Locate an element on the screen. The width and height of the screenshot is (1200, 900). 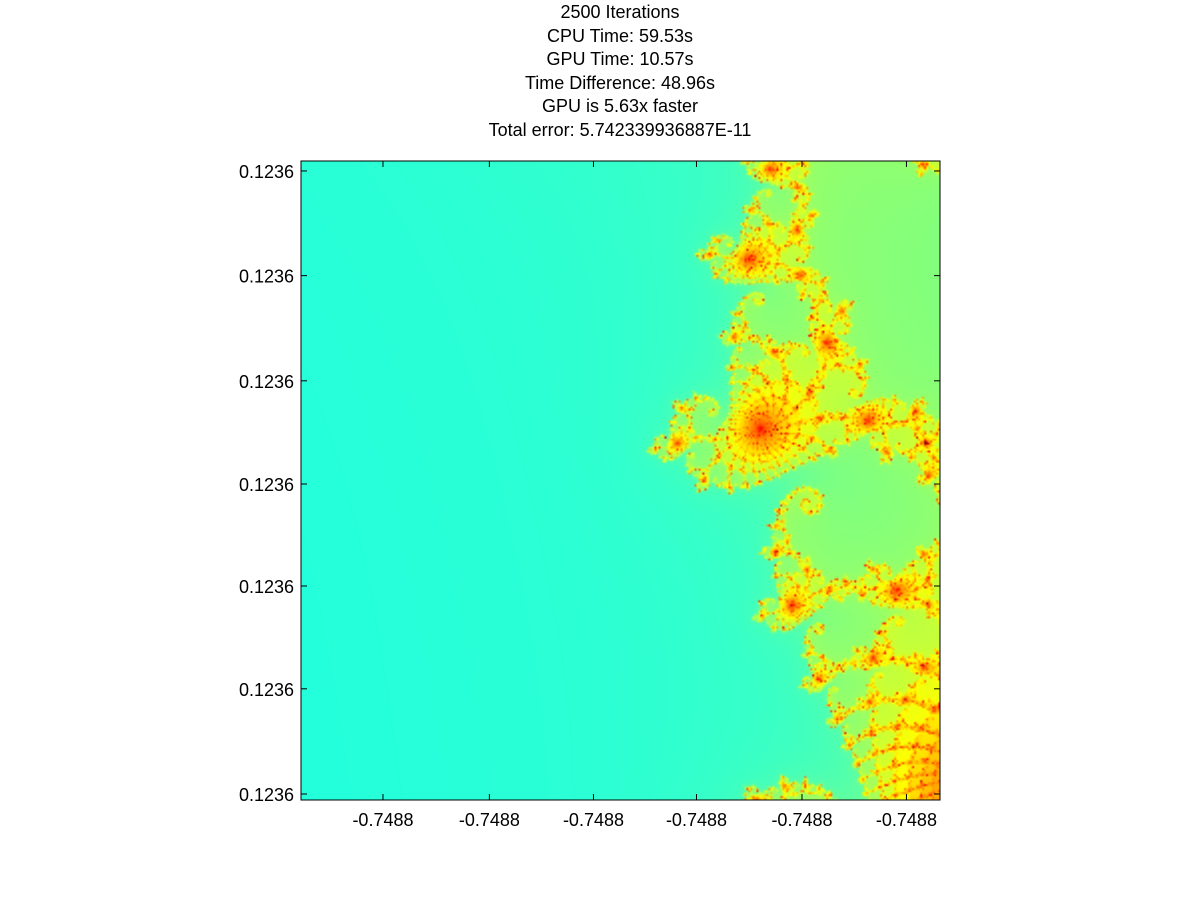
title-line-speedup: GPU is 5.63x faster is located at coordinates (620, 106).